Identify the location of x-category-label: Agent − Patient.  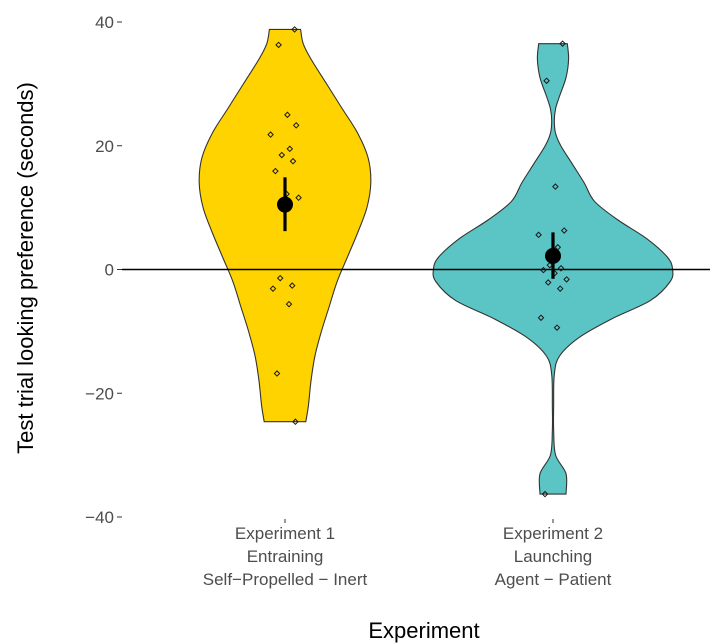
(553, 579).